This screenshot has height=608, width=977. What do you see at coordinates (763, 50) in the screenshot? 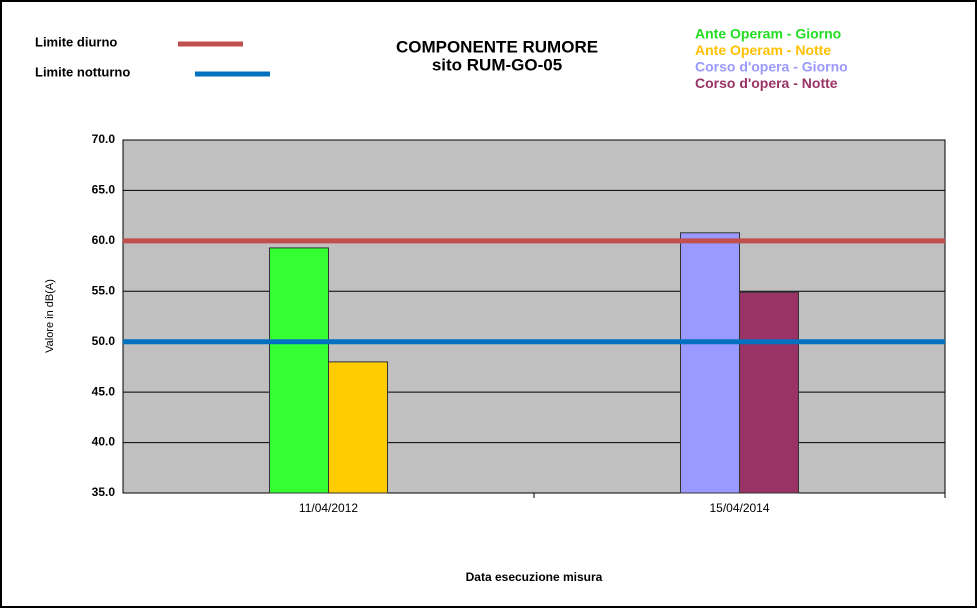
I see `legend-label: Ante Operam - Notte` at bounding box center [763, 50].